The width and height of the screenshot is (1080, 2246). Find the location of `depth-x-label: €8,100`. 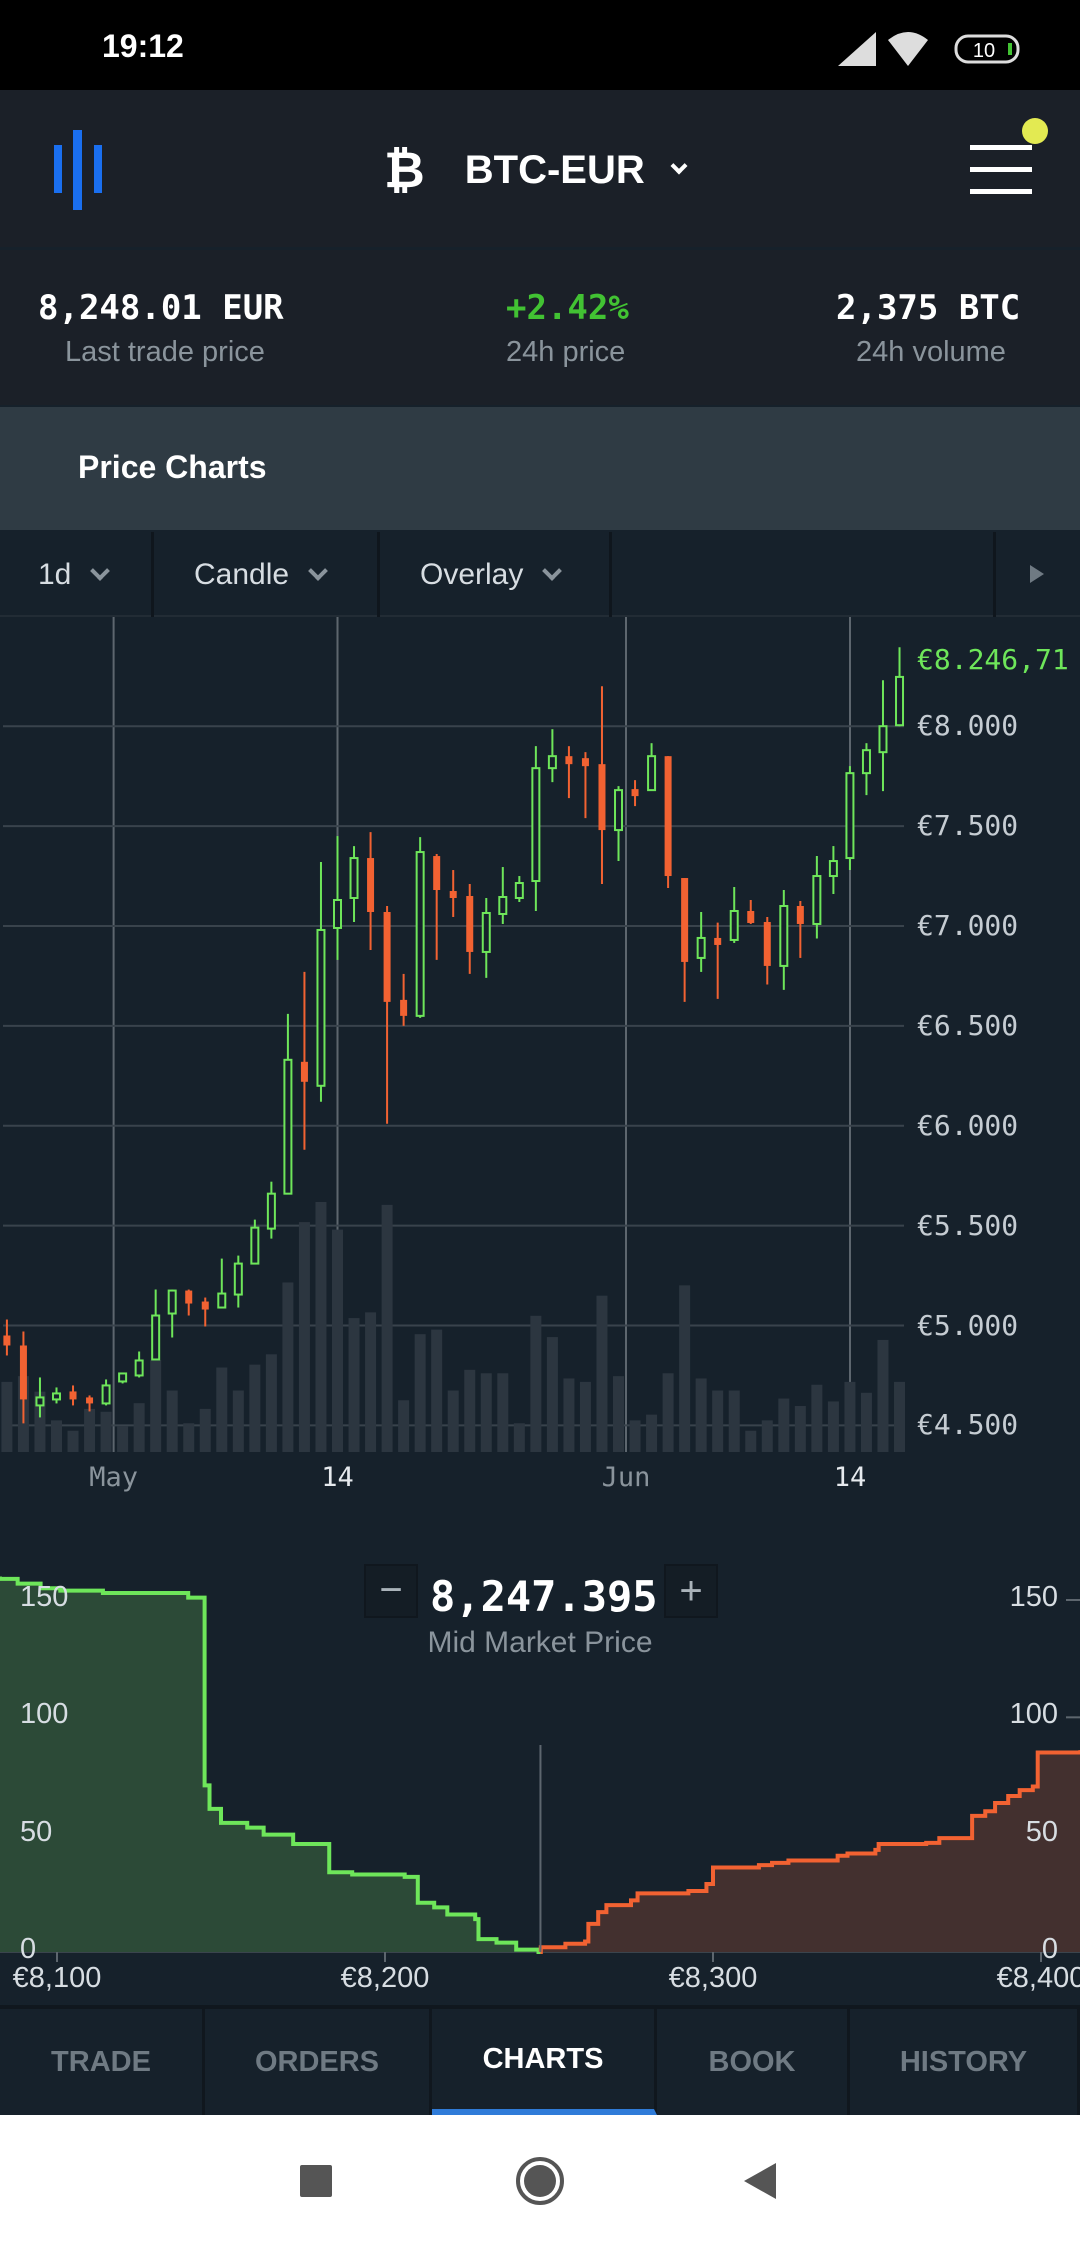

depth-x-label: €8,100 is located at coordinates (57, 1978).